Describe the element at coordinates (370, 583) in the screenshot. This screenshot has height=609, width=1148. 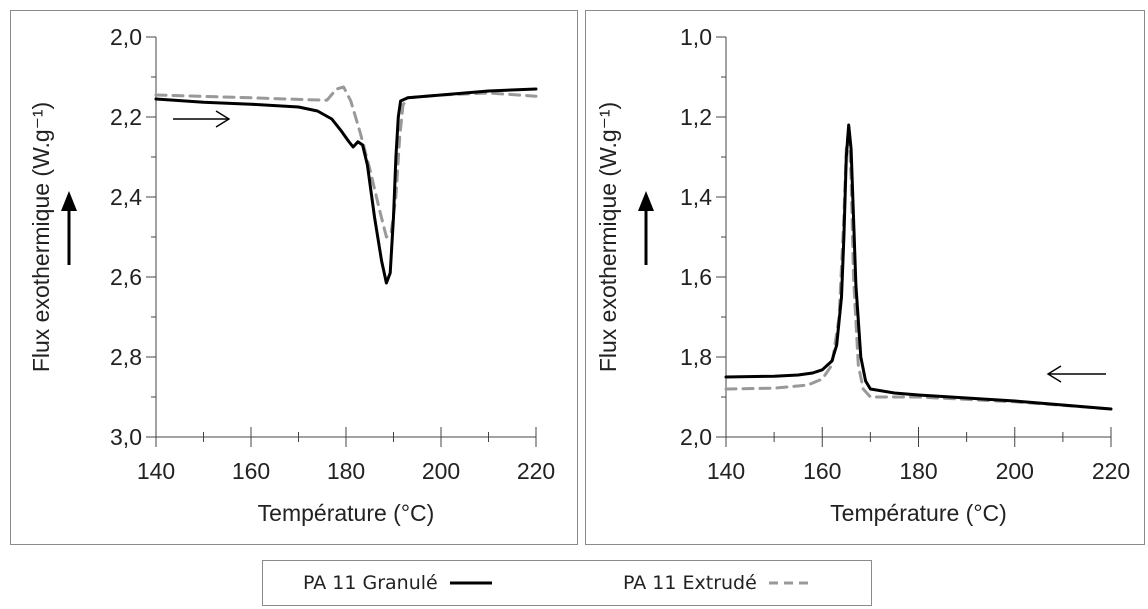
I see `legend-label-granule: PA 11 Granulé` at that location.